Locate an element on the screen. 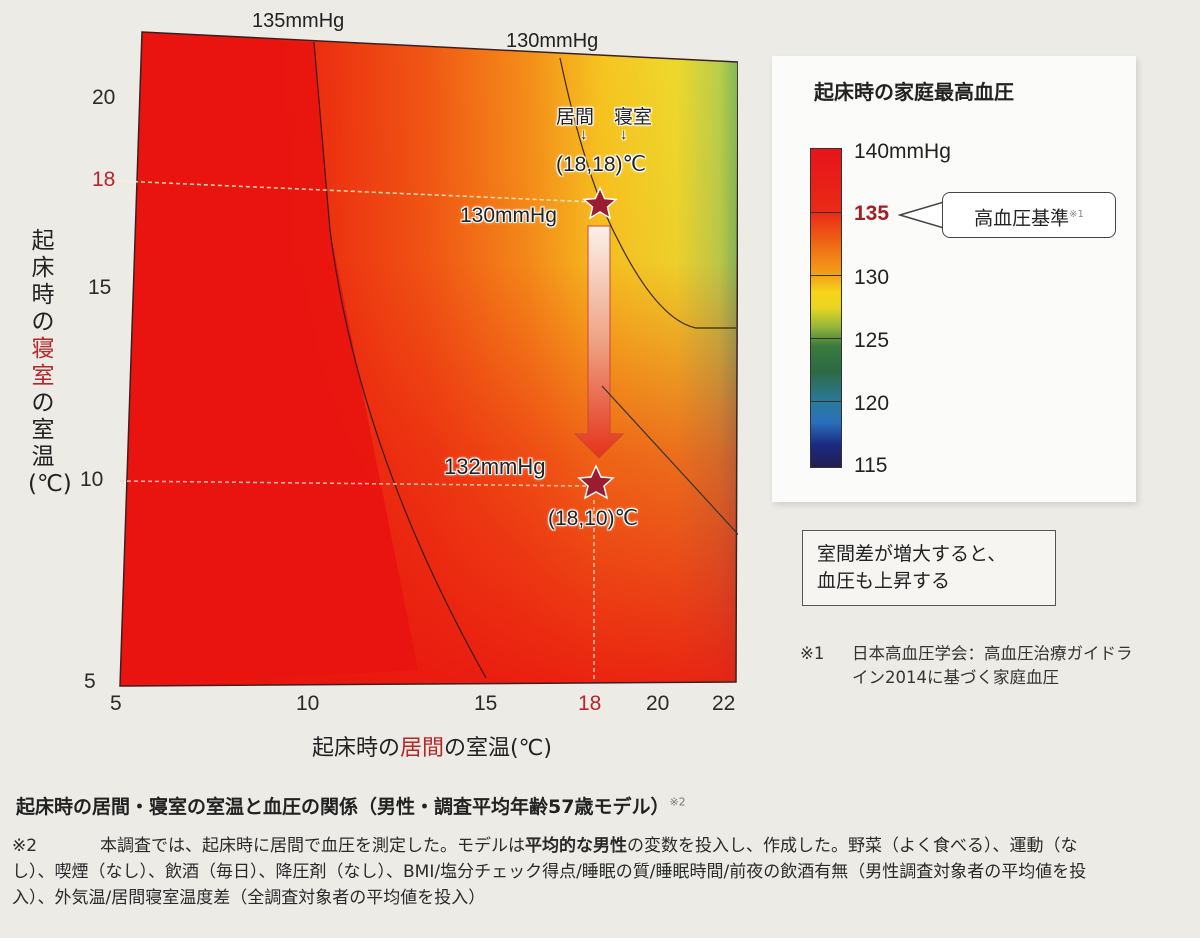  figure-caption-mark: ※2 is located at coordinates (677, 802).